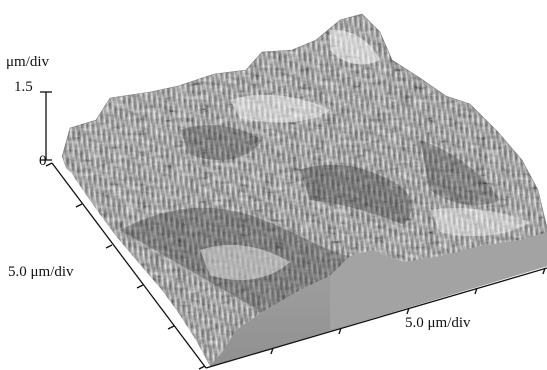 This screenshot has height=370, width=547. What do you see at coordinates (43, 161) in the screenshot?
I see `z-axis-min-label: 0` at bounding box center [43, 161].